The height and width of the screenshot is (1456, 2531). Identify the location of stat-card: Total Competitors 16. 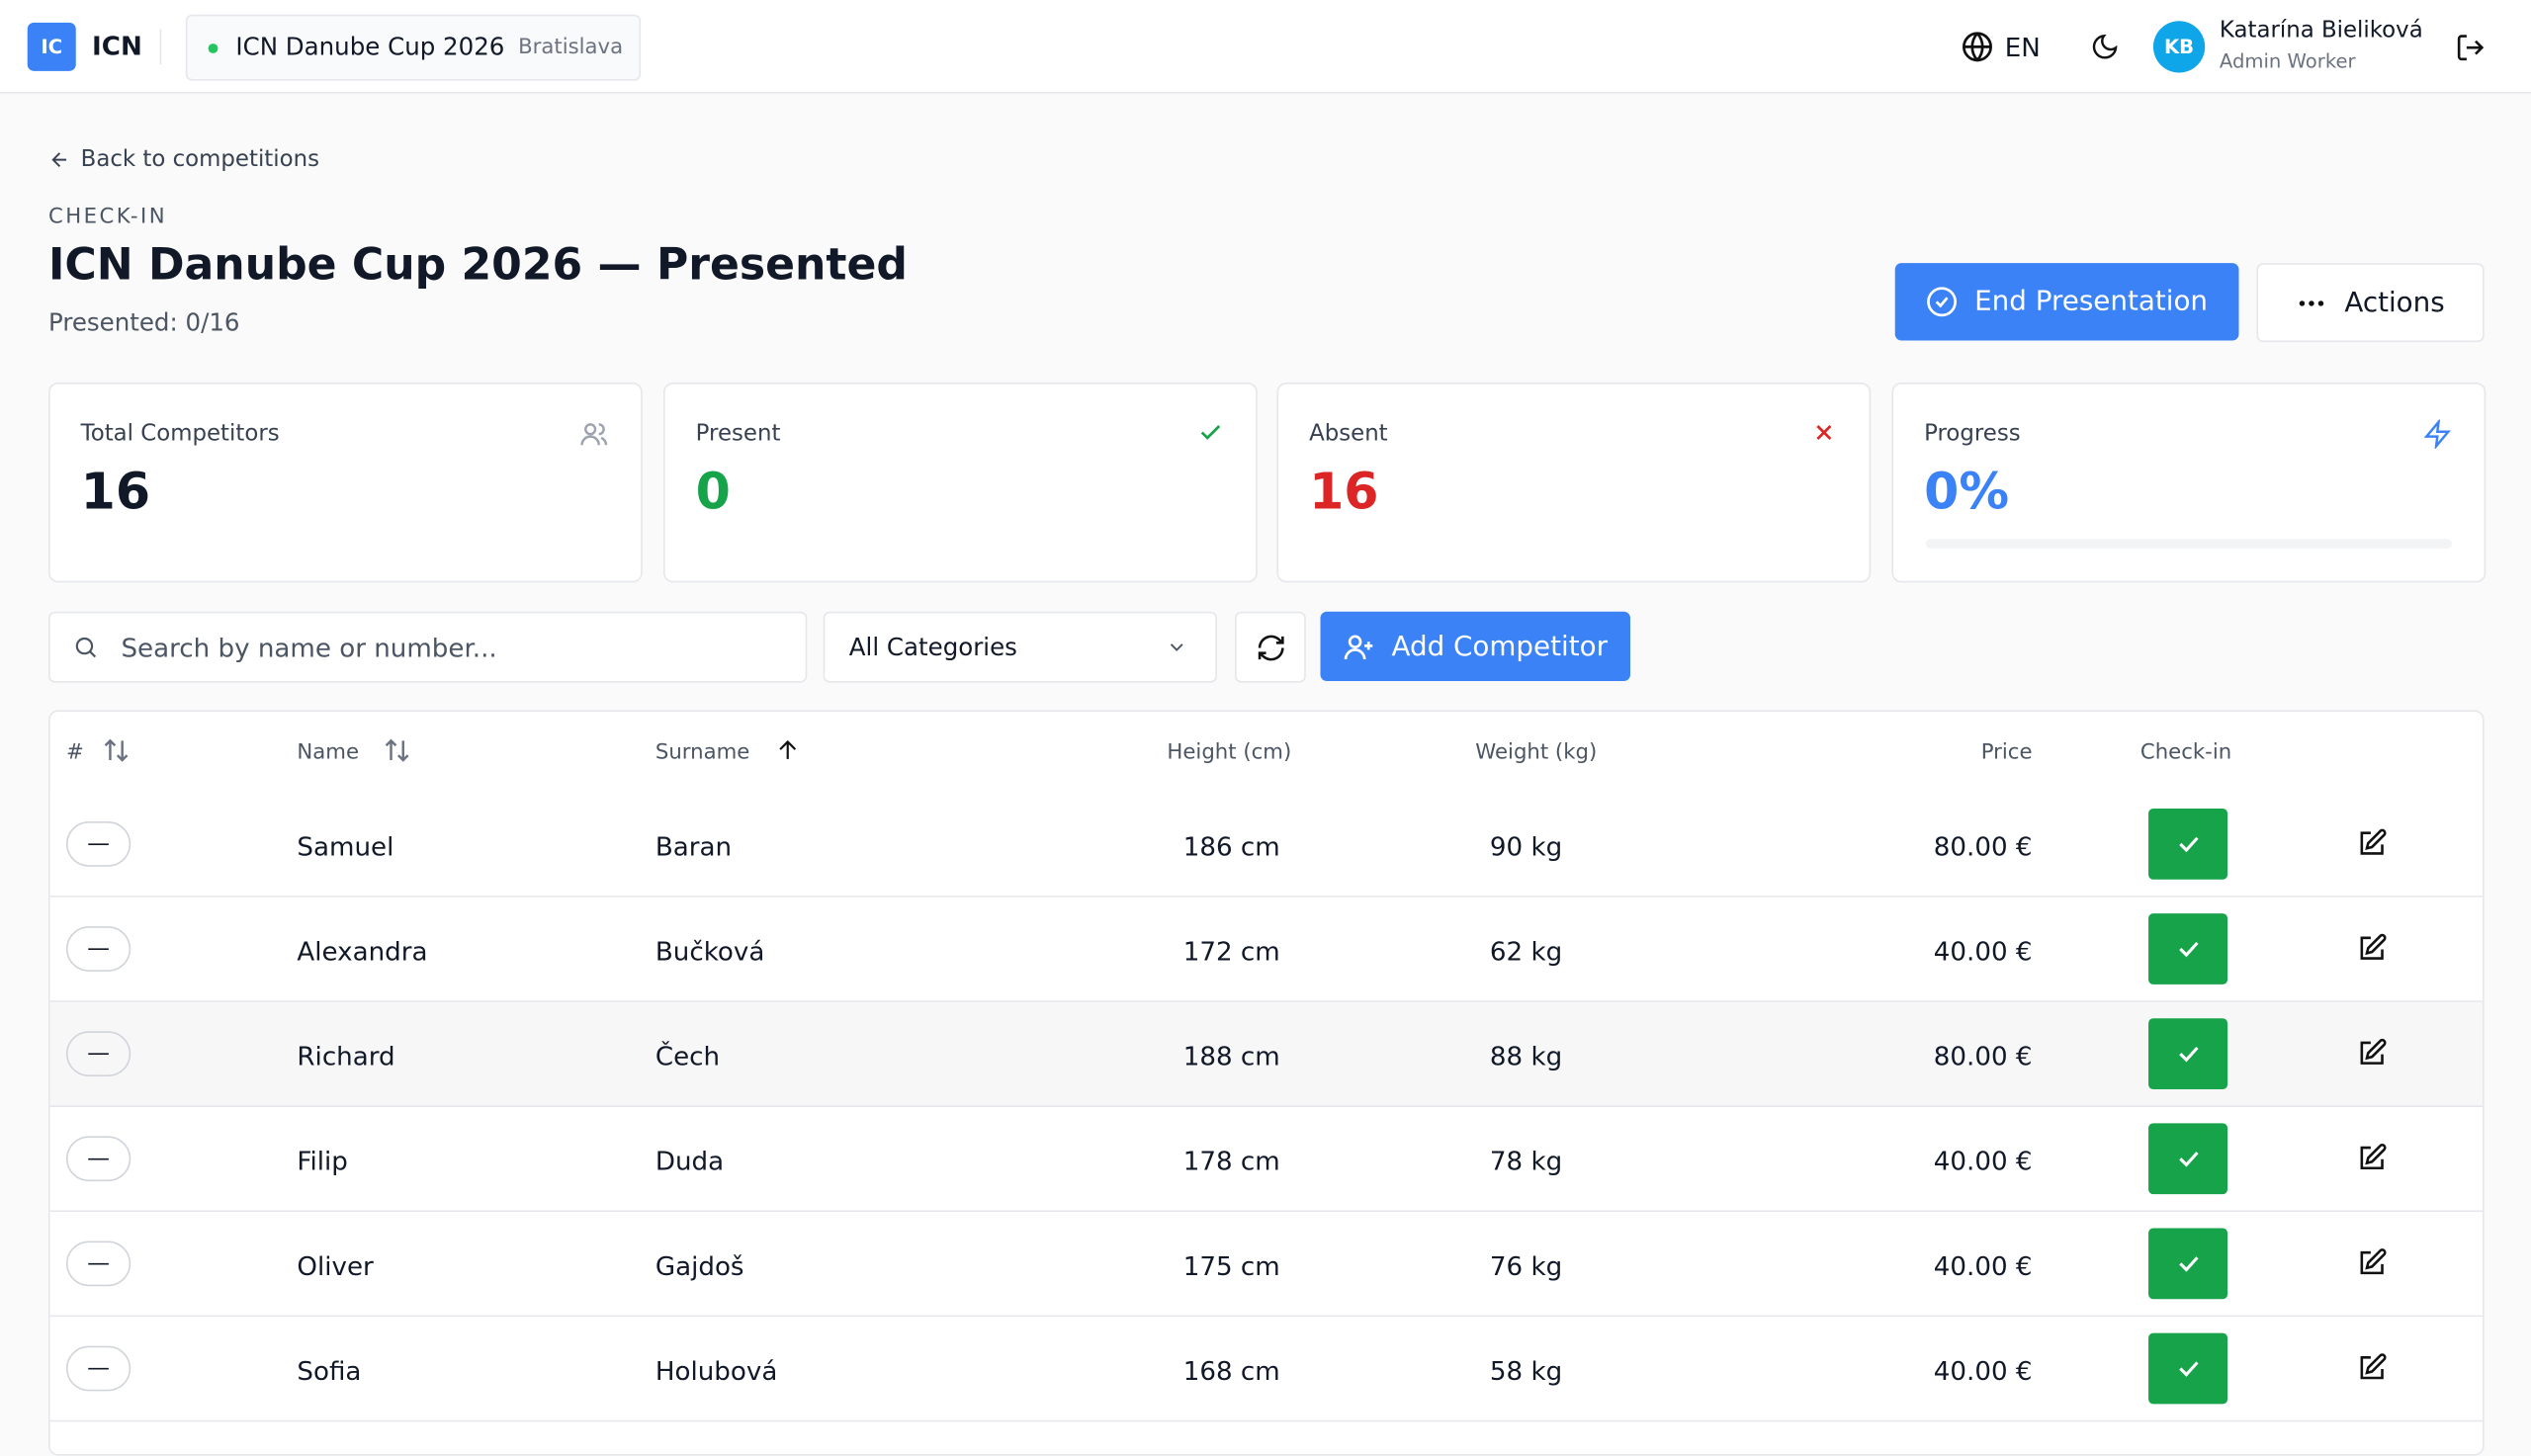
(345, 482).